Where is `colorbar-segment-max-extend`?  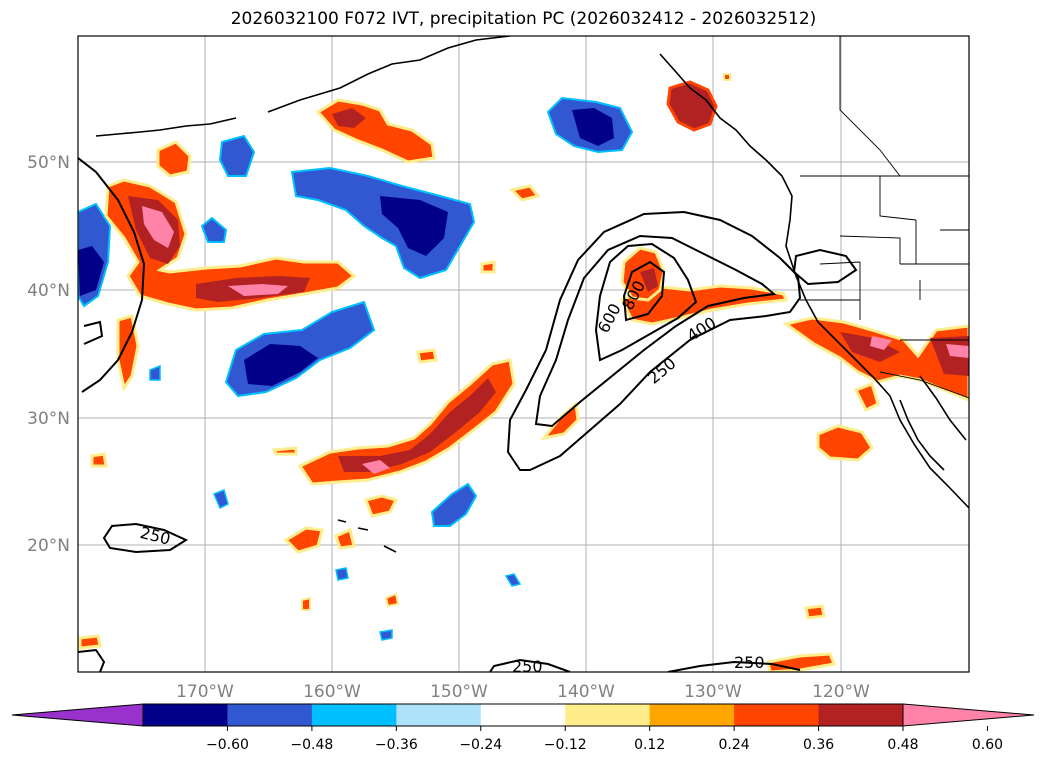
colorbar-segment-max-extend is located at coordinates (968, 715).